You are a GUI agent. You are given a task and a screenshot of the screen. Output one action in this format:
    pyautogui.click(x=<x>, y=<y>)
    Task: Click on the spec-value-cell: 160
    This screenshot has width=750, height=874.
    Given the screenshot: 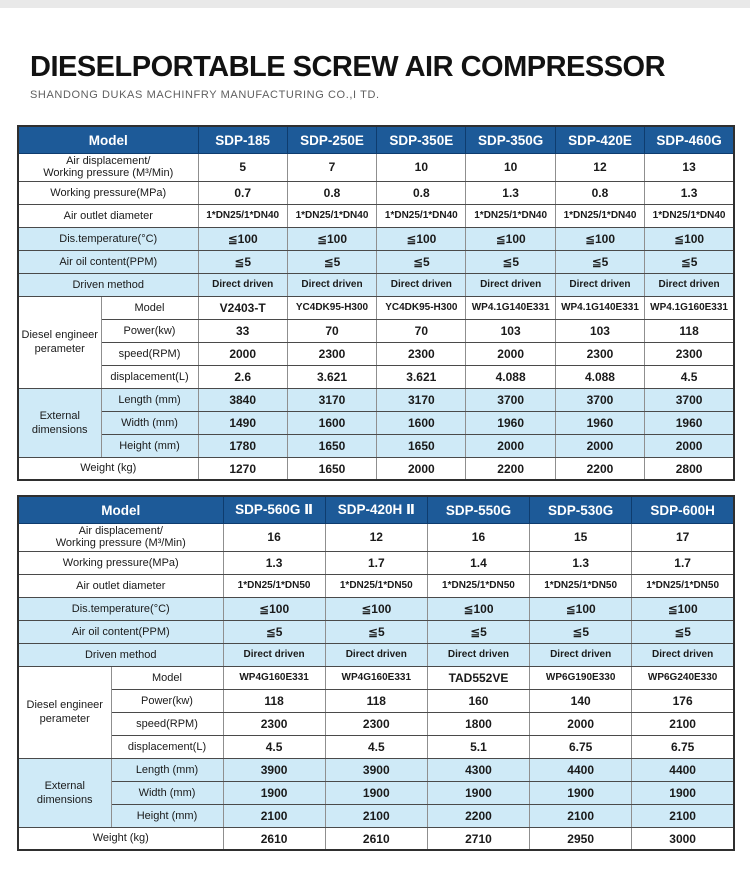 What is the action you would take?
    pyautogui.click(x=478, y=700)
    